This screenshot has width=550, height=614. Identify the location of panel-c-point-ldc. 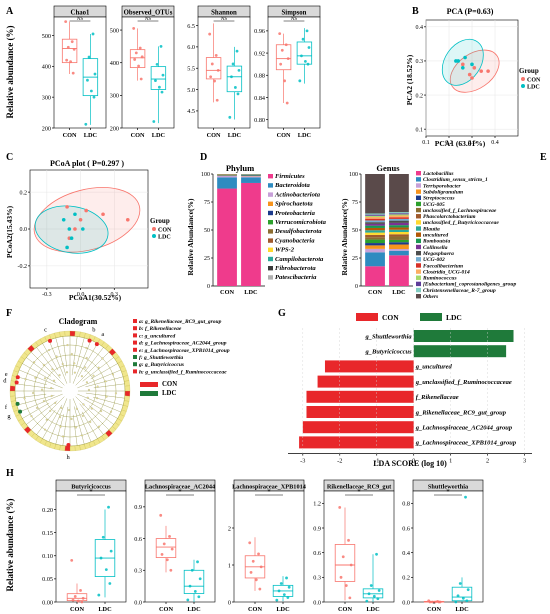
(71, 238).